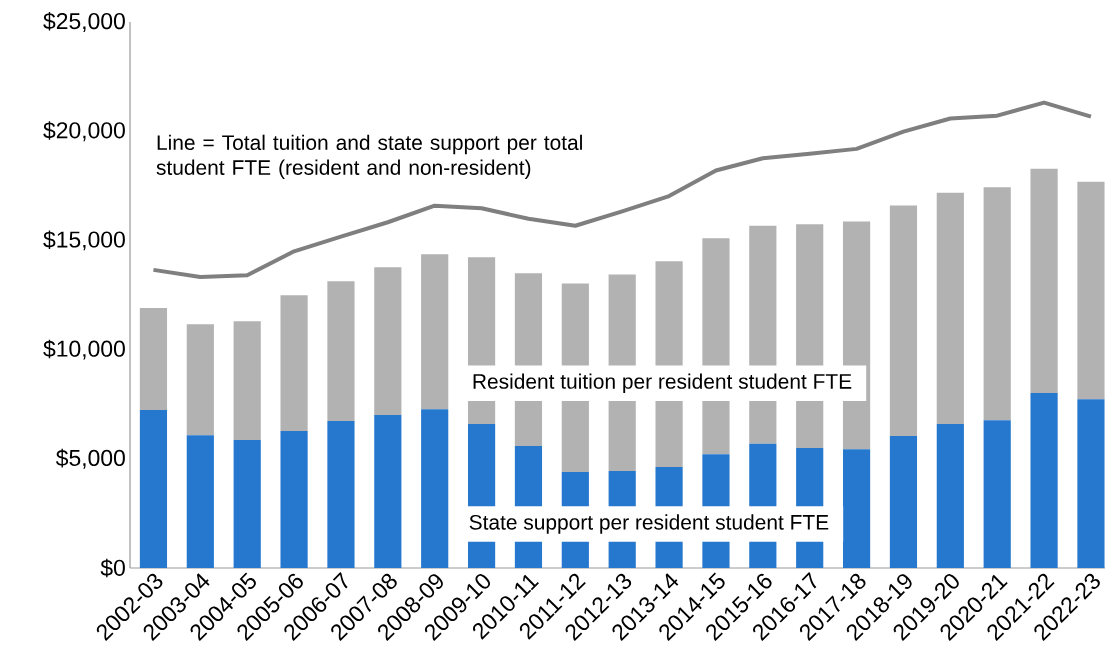  Describe the element at coordinates (90, 458) in the screenshot. I see `y-tick-label: $5,000` at that location.